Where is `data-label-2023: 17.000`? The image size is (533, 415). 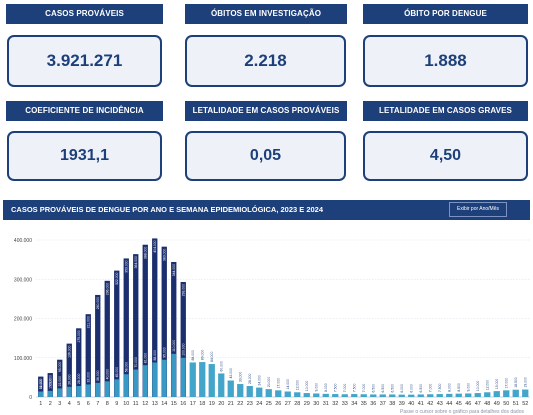 data-label-2023: 17.000 is located at coordinates (278, 383).